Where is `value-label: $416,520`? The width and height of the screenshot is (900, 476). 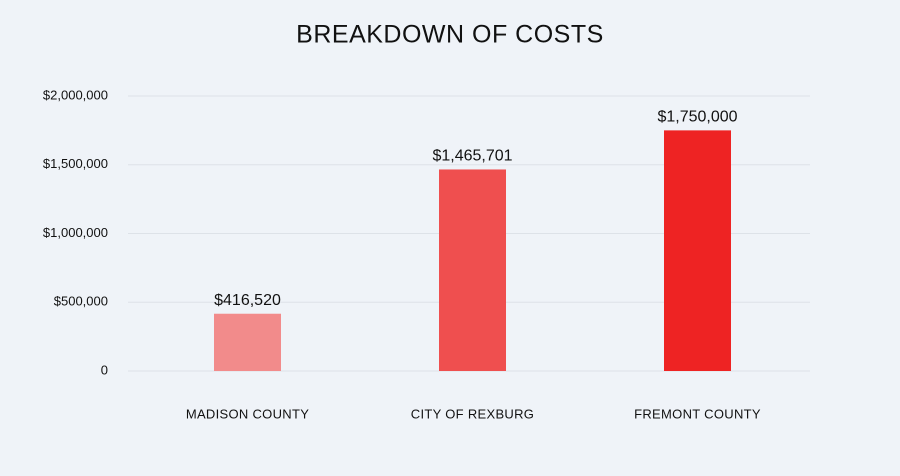
value-label: $416,520 is located at coordinates (247, 300).